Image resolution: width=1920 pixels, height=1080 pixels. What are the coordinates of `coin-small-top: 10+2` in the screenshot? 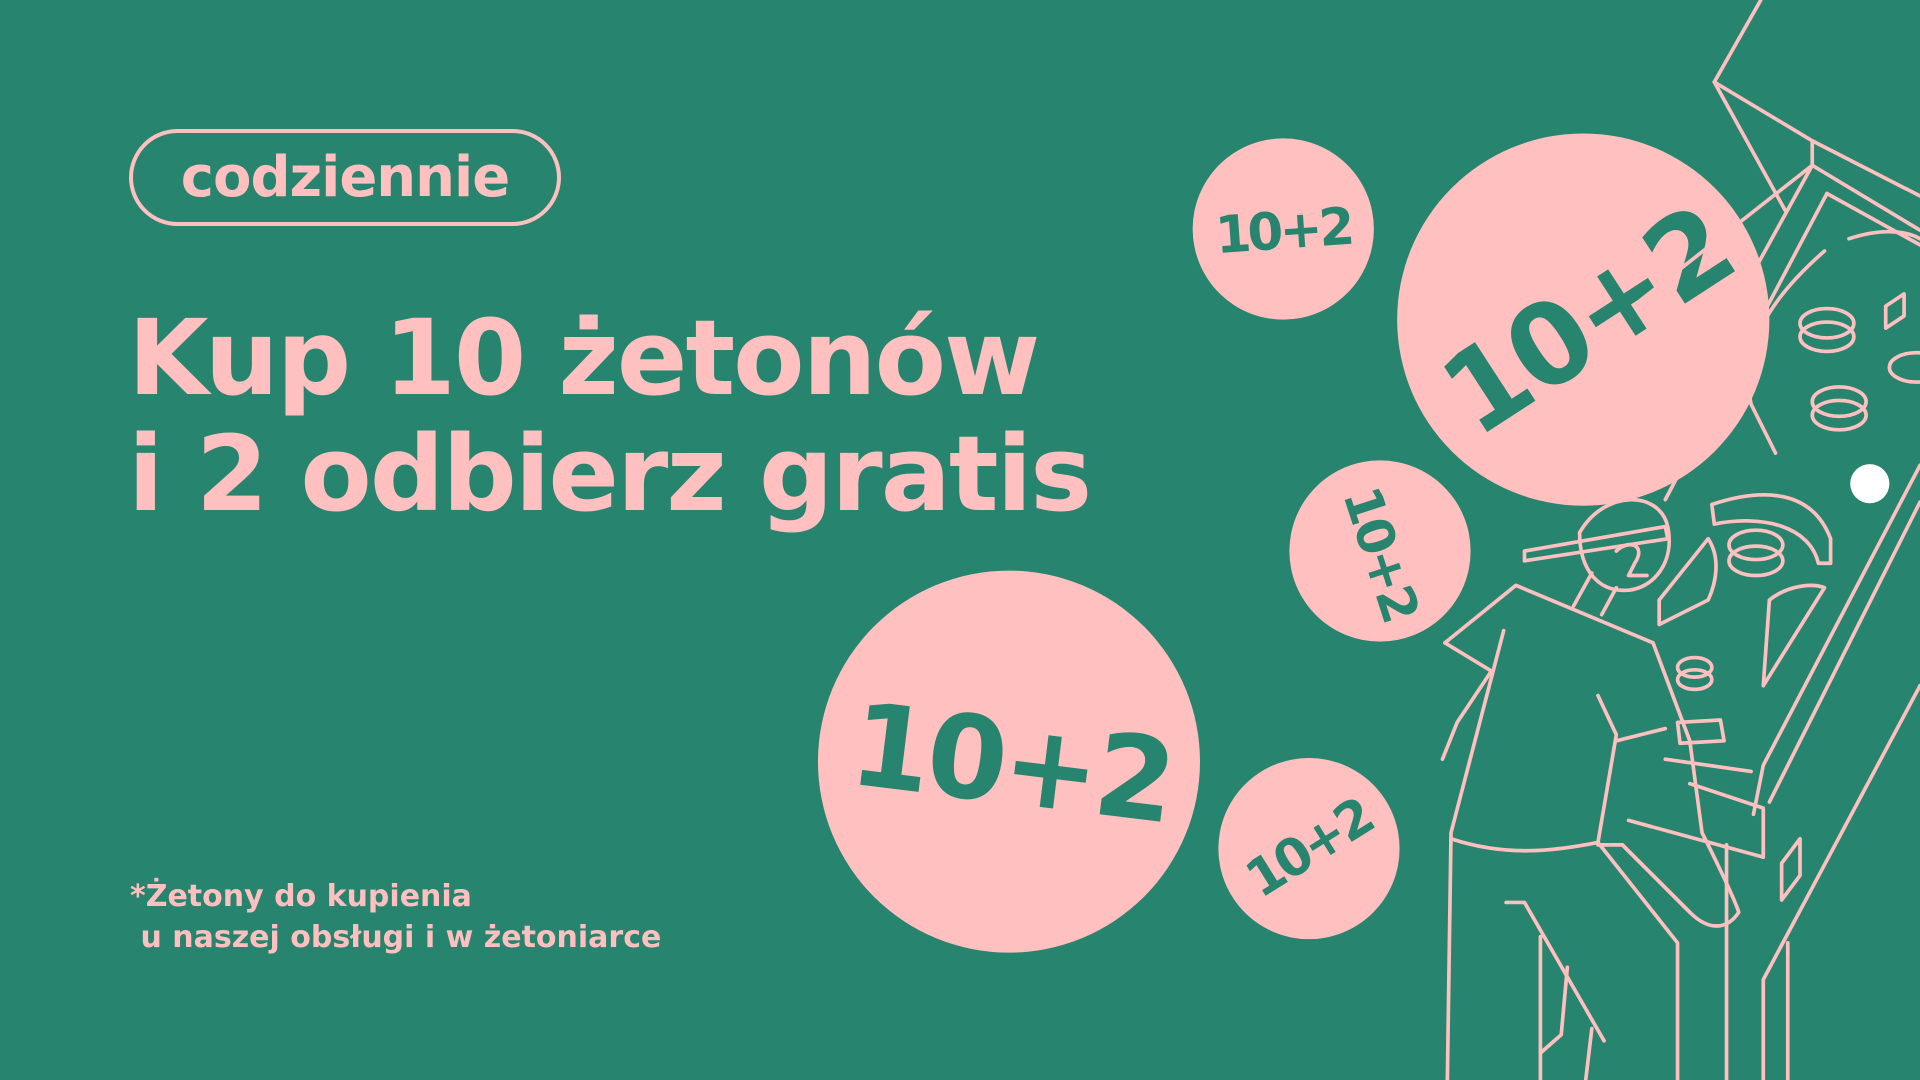 It's located at (1283, 229).